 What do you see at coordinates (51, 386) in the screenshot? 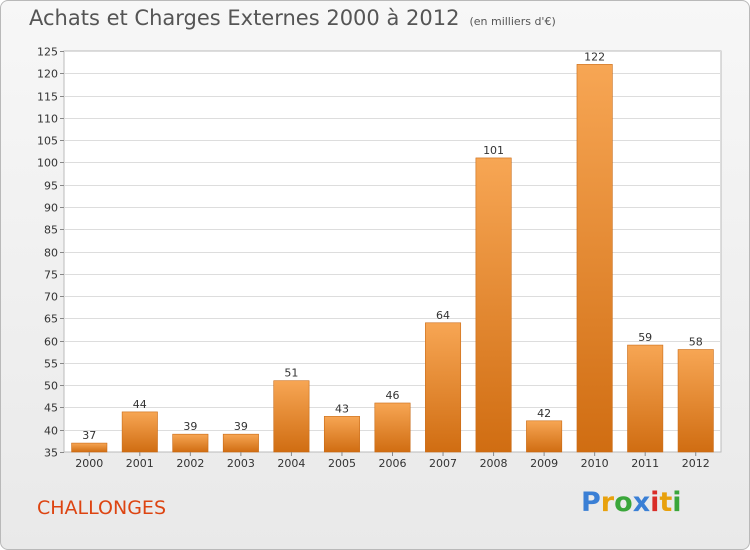
I see `y-tick-label: 50` at bounding box center [51, 386].